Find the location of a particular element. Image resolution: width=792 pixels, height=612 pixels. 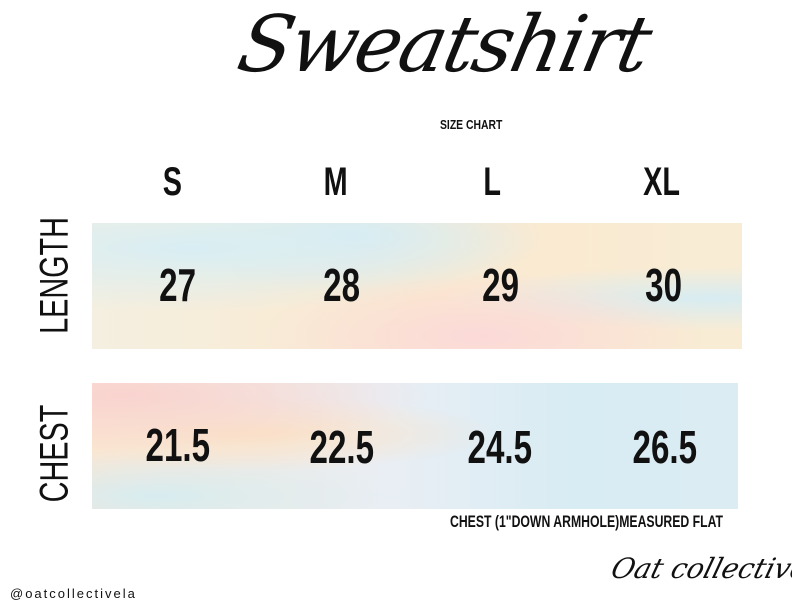

row-label-length: LENGTH is located at coordinates (54, 275).